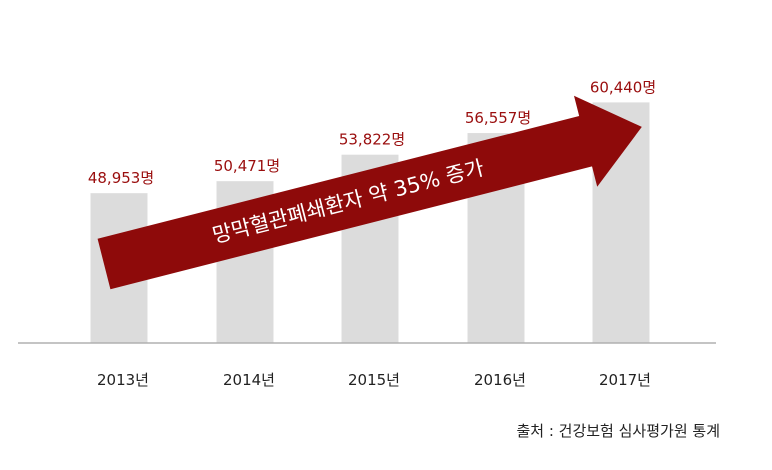 This screenshot has width=772, height=470. I want to click on x-tick-label: 2017년, so click(625, 380).